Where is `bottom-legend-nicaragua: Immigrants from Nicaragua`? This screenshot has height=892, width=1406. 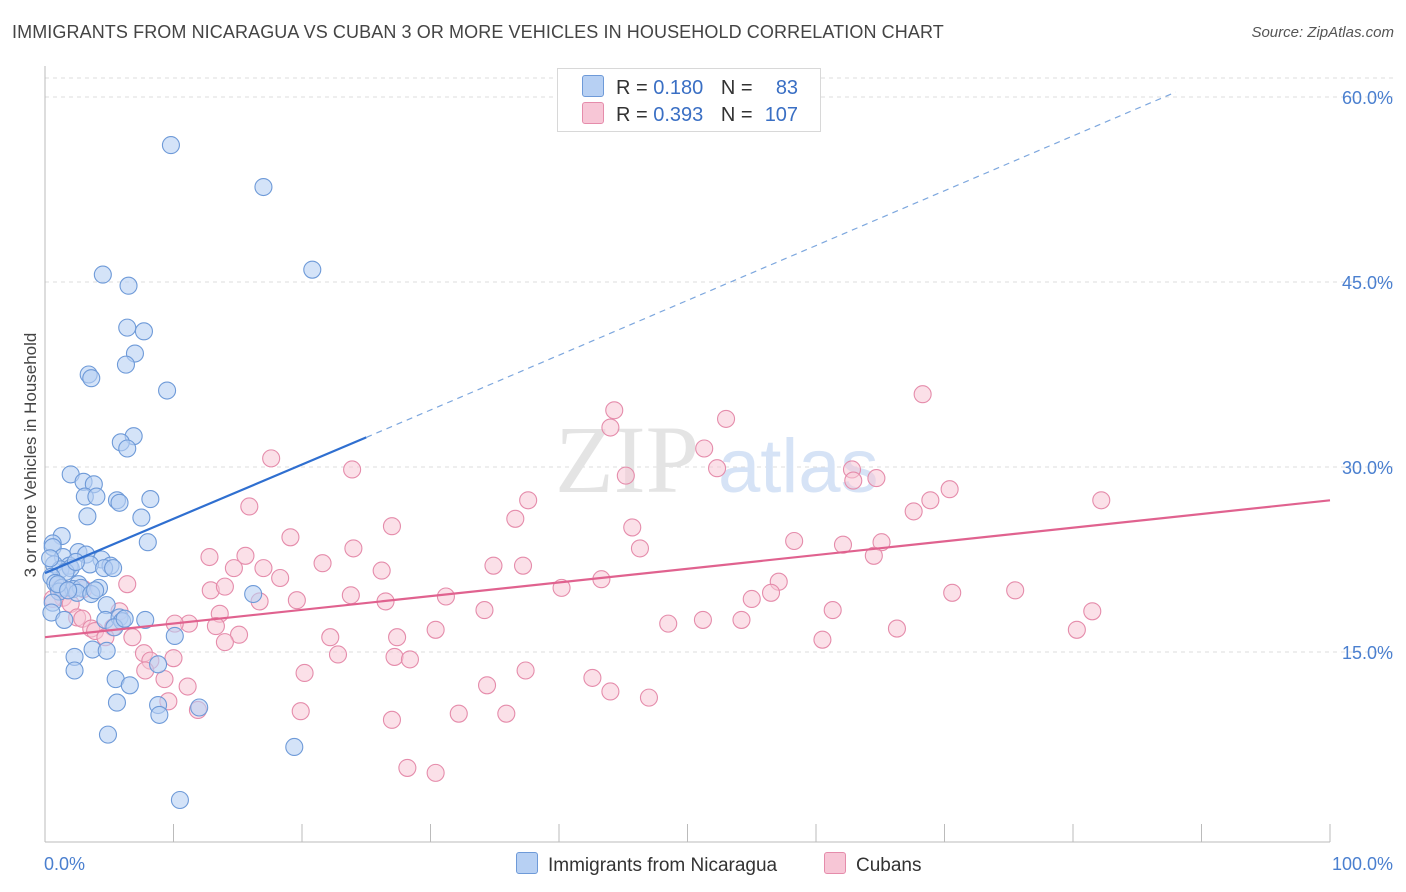
bottom-legend-nicaragua: Immigrants from Nicaragua is located at coordinates (646, 864).